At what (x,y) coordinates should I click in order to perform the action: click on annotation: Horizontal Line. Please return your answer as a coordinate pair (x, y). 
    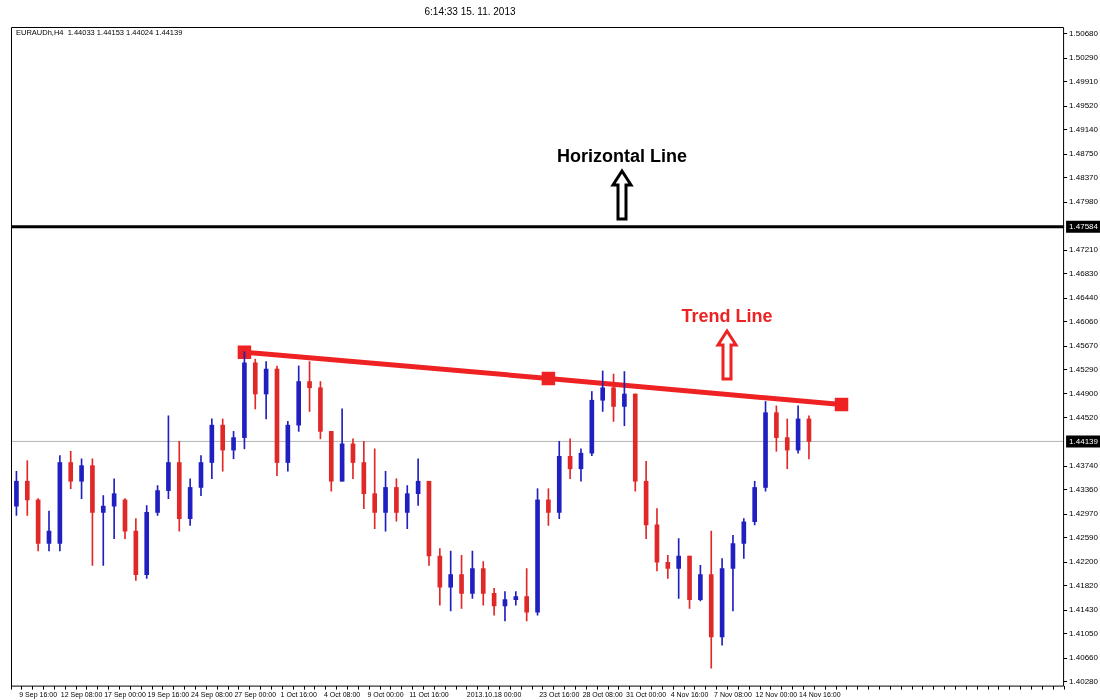
    Looking at the image, I should click on (622, 155).